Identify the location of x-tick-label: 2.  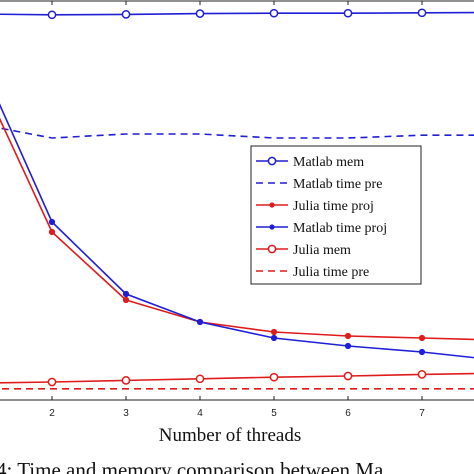
(52, 413).